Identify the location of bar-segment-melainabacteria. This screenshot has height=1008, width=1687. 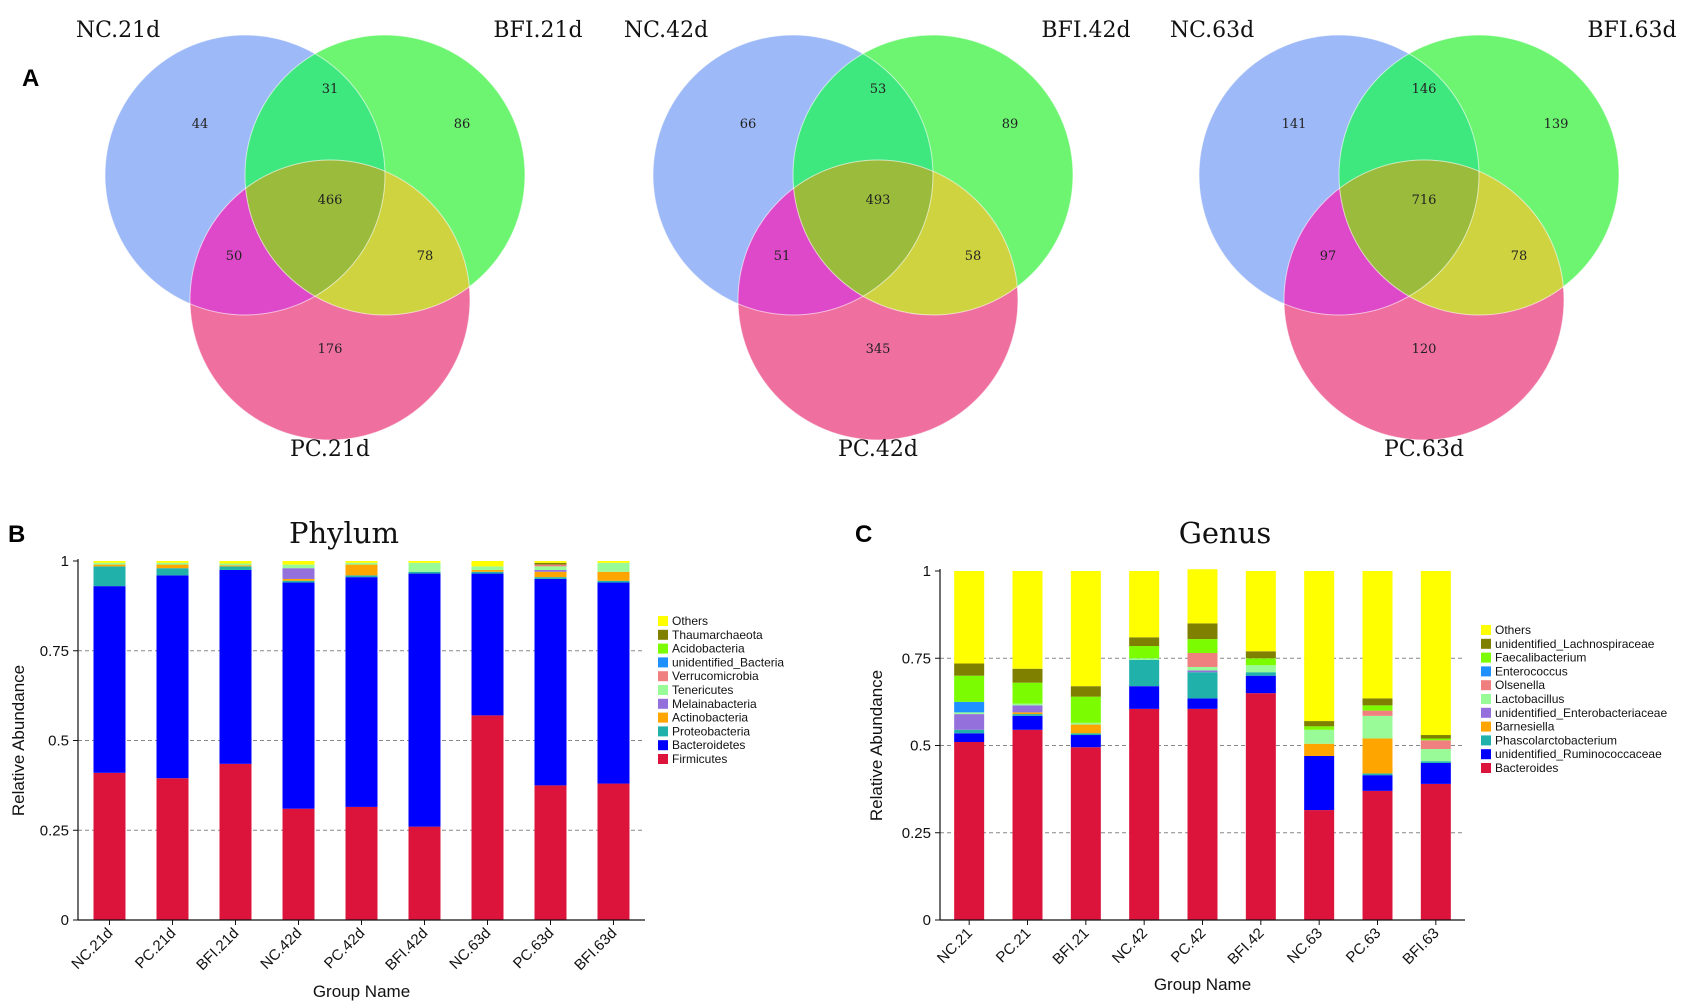
(298, 573).